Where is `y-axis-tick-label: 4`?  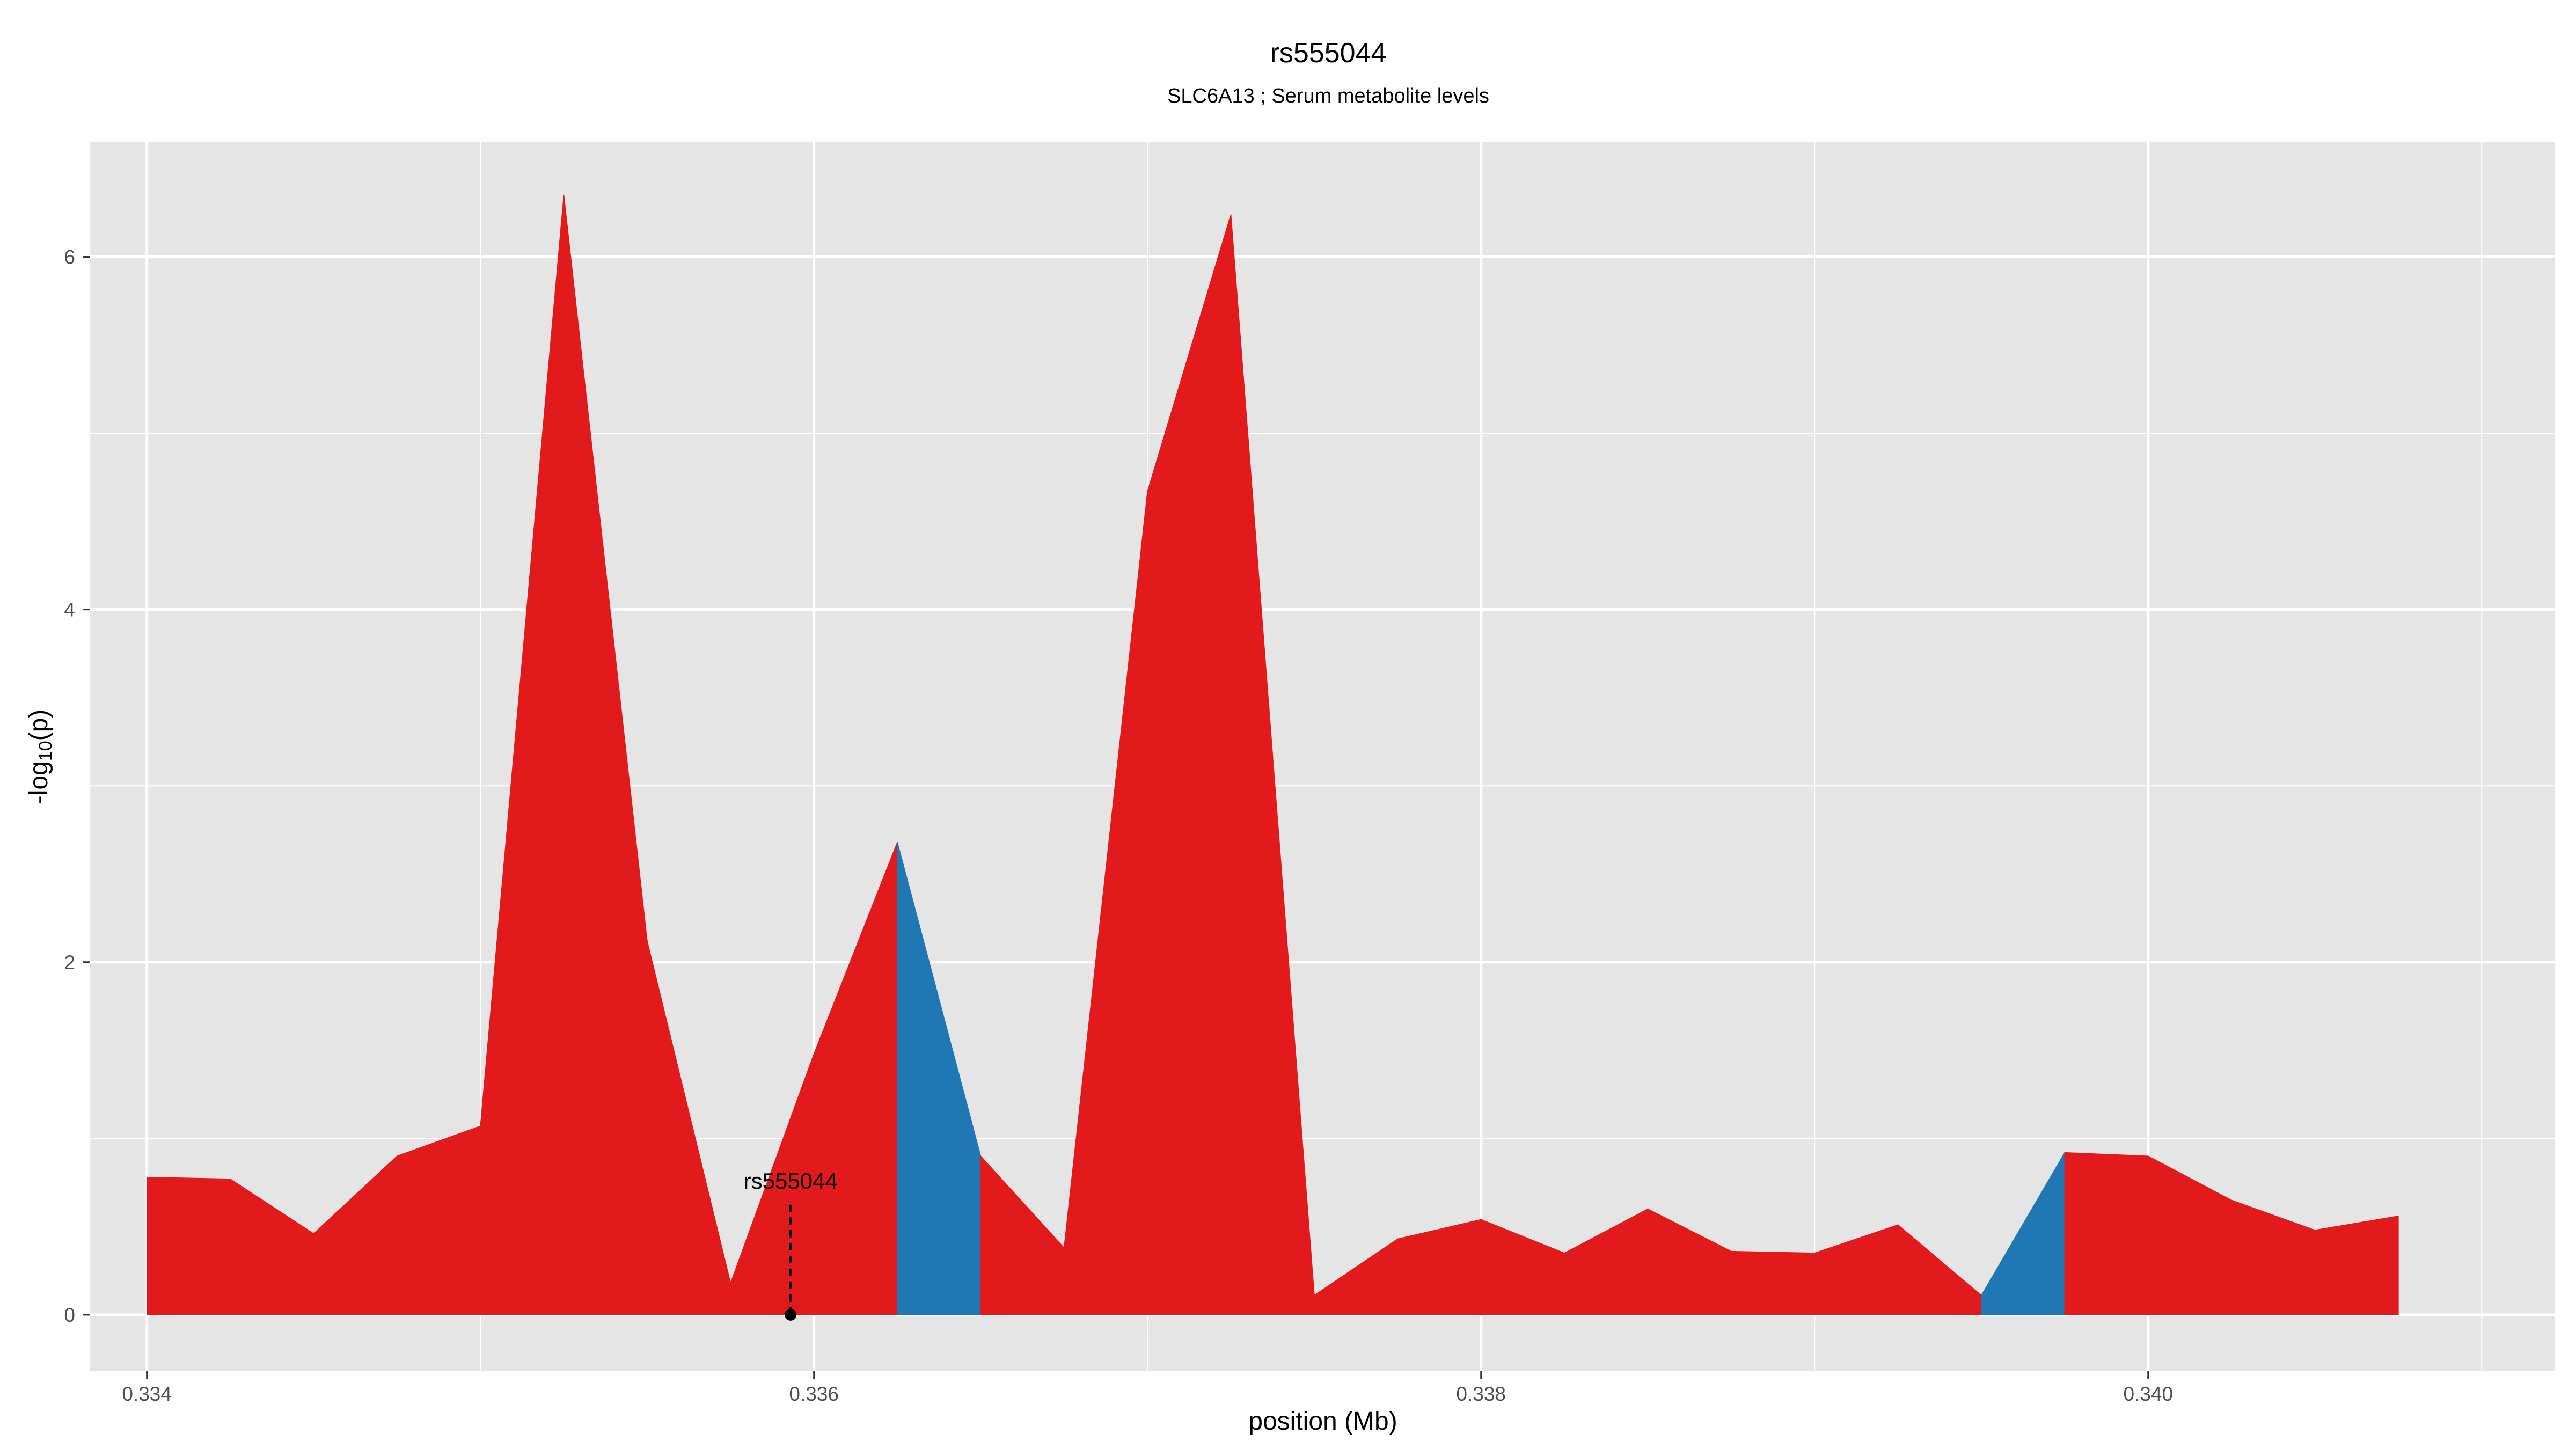
y-axis-tick-label: 4 is located at coordinates (69, 610).